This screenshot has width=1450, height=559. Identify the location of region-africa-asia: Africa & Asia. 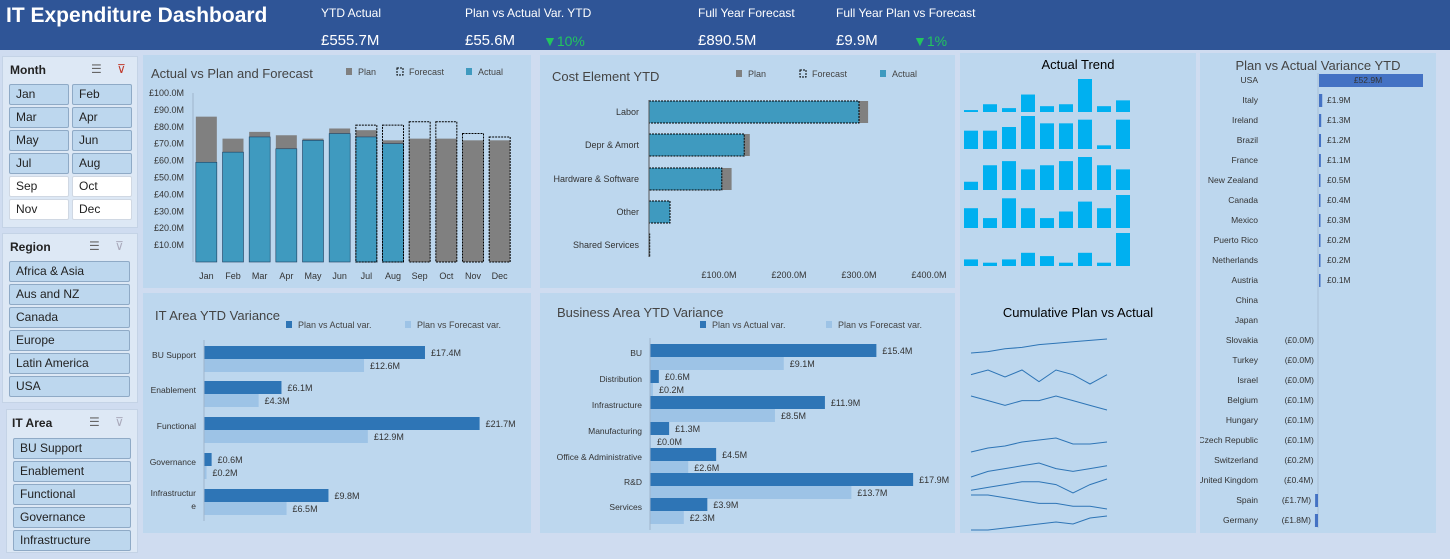
(69, 271).